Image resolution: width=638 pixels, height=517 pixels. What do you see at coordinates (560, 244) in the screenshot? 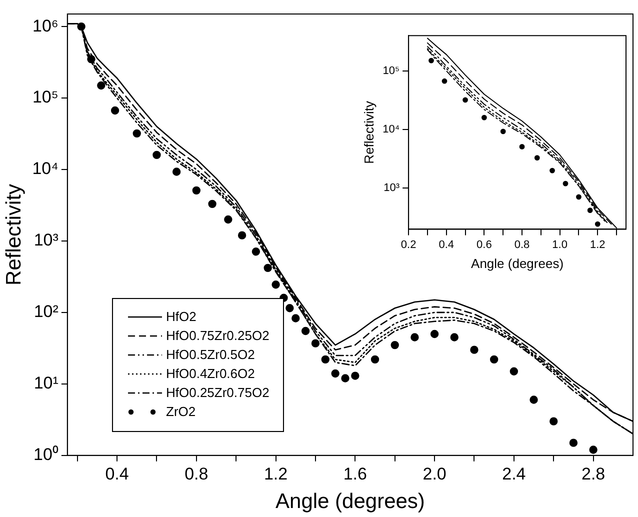
I see `x-tick-label: 1.0` at bounding box center [560, 244].